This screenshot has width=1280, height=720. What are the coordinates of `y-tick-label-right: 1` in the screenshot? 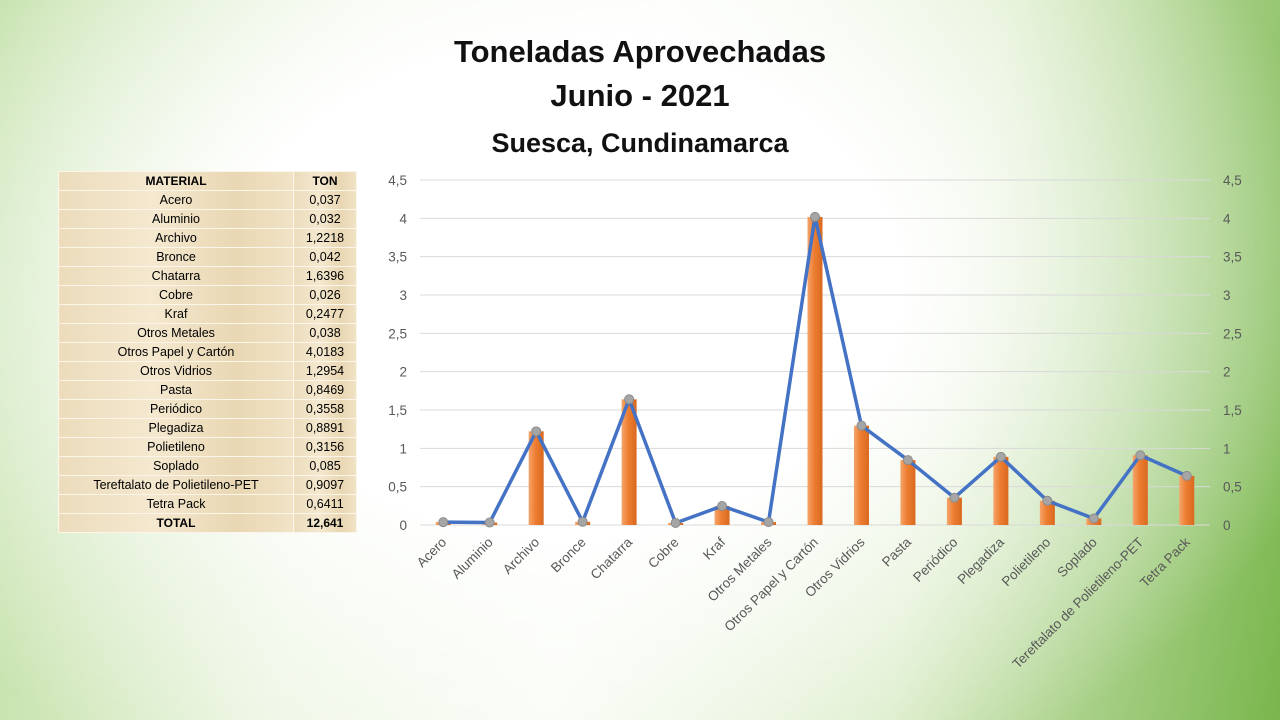 It's located at (1227, 448).